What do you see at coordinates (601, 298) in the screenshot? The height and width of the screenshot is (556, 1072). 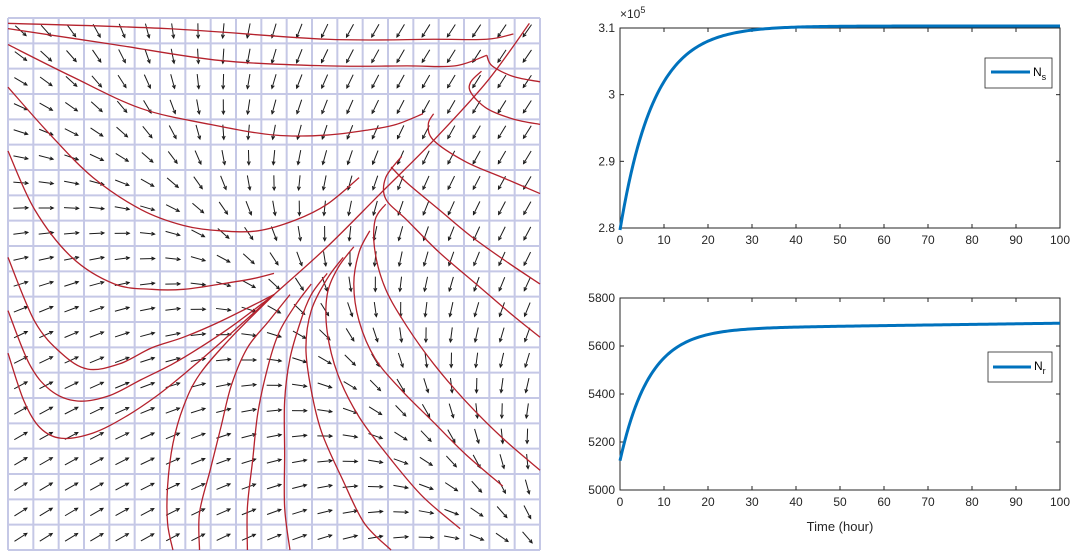 I see `nr-y-tick-label: 5800` at bounding box center [601, 298].